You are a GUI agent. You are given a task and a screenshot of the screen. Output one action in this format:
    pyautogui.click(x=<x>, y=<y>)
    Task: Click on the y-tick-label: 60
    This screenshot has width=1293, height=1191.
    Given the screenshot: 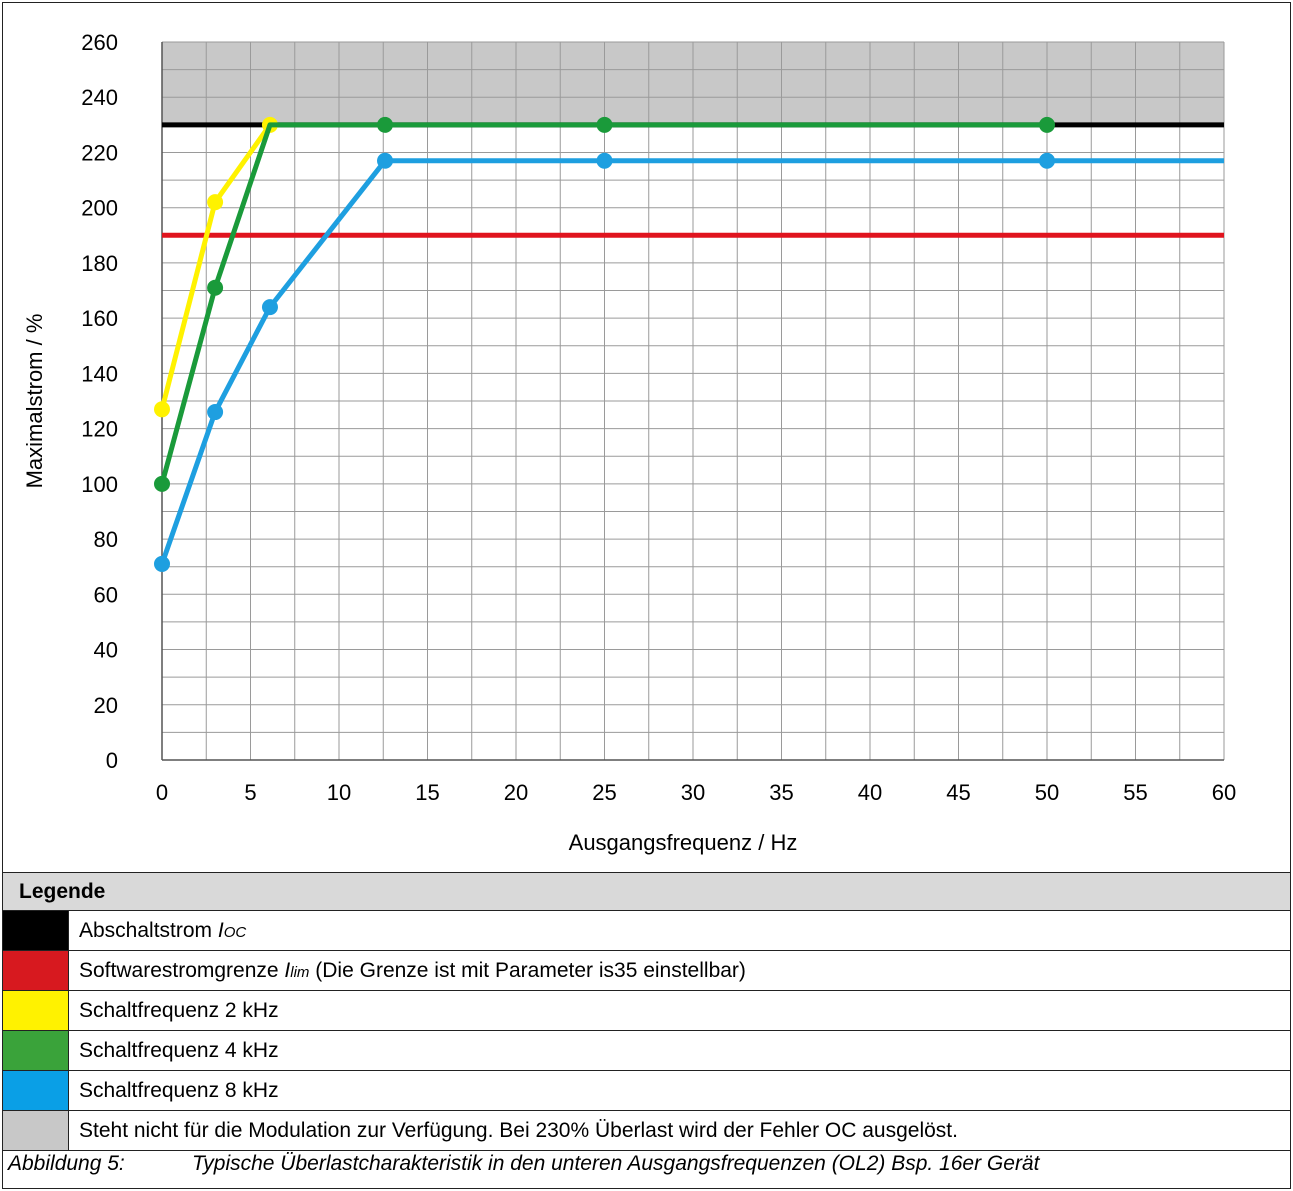 What is the action you would take?
    pyautogui.click(x=106, y=594)
    